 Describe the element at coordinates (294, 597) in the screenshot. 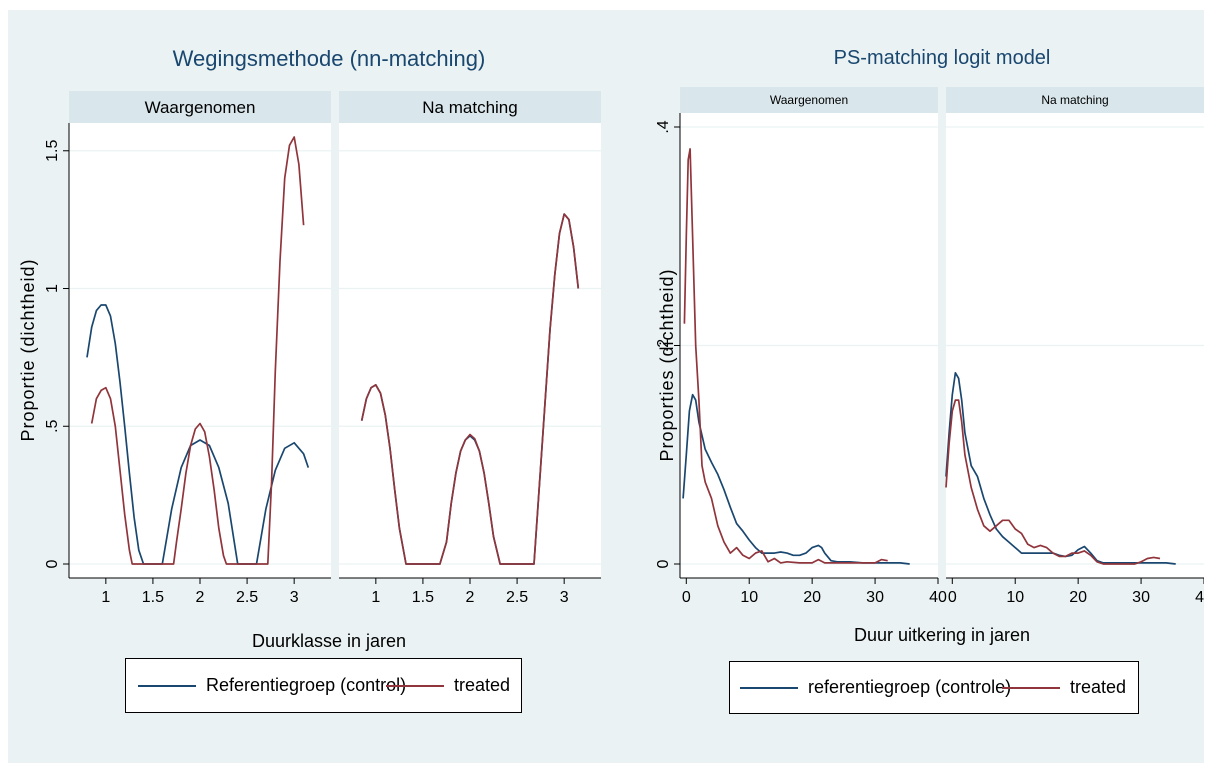

I see `x-tick-label-0-0-4: 3` at that location.